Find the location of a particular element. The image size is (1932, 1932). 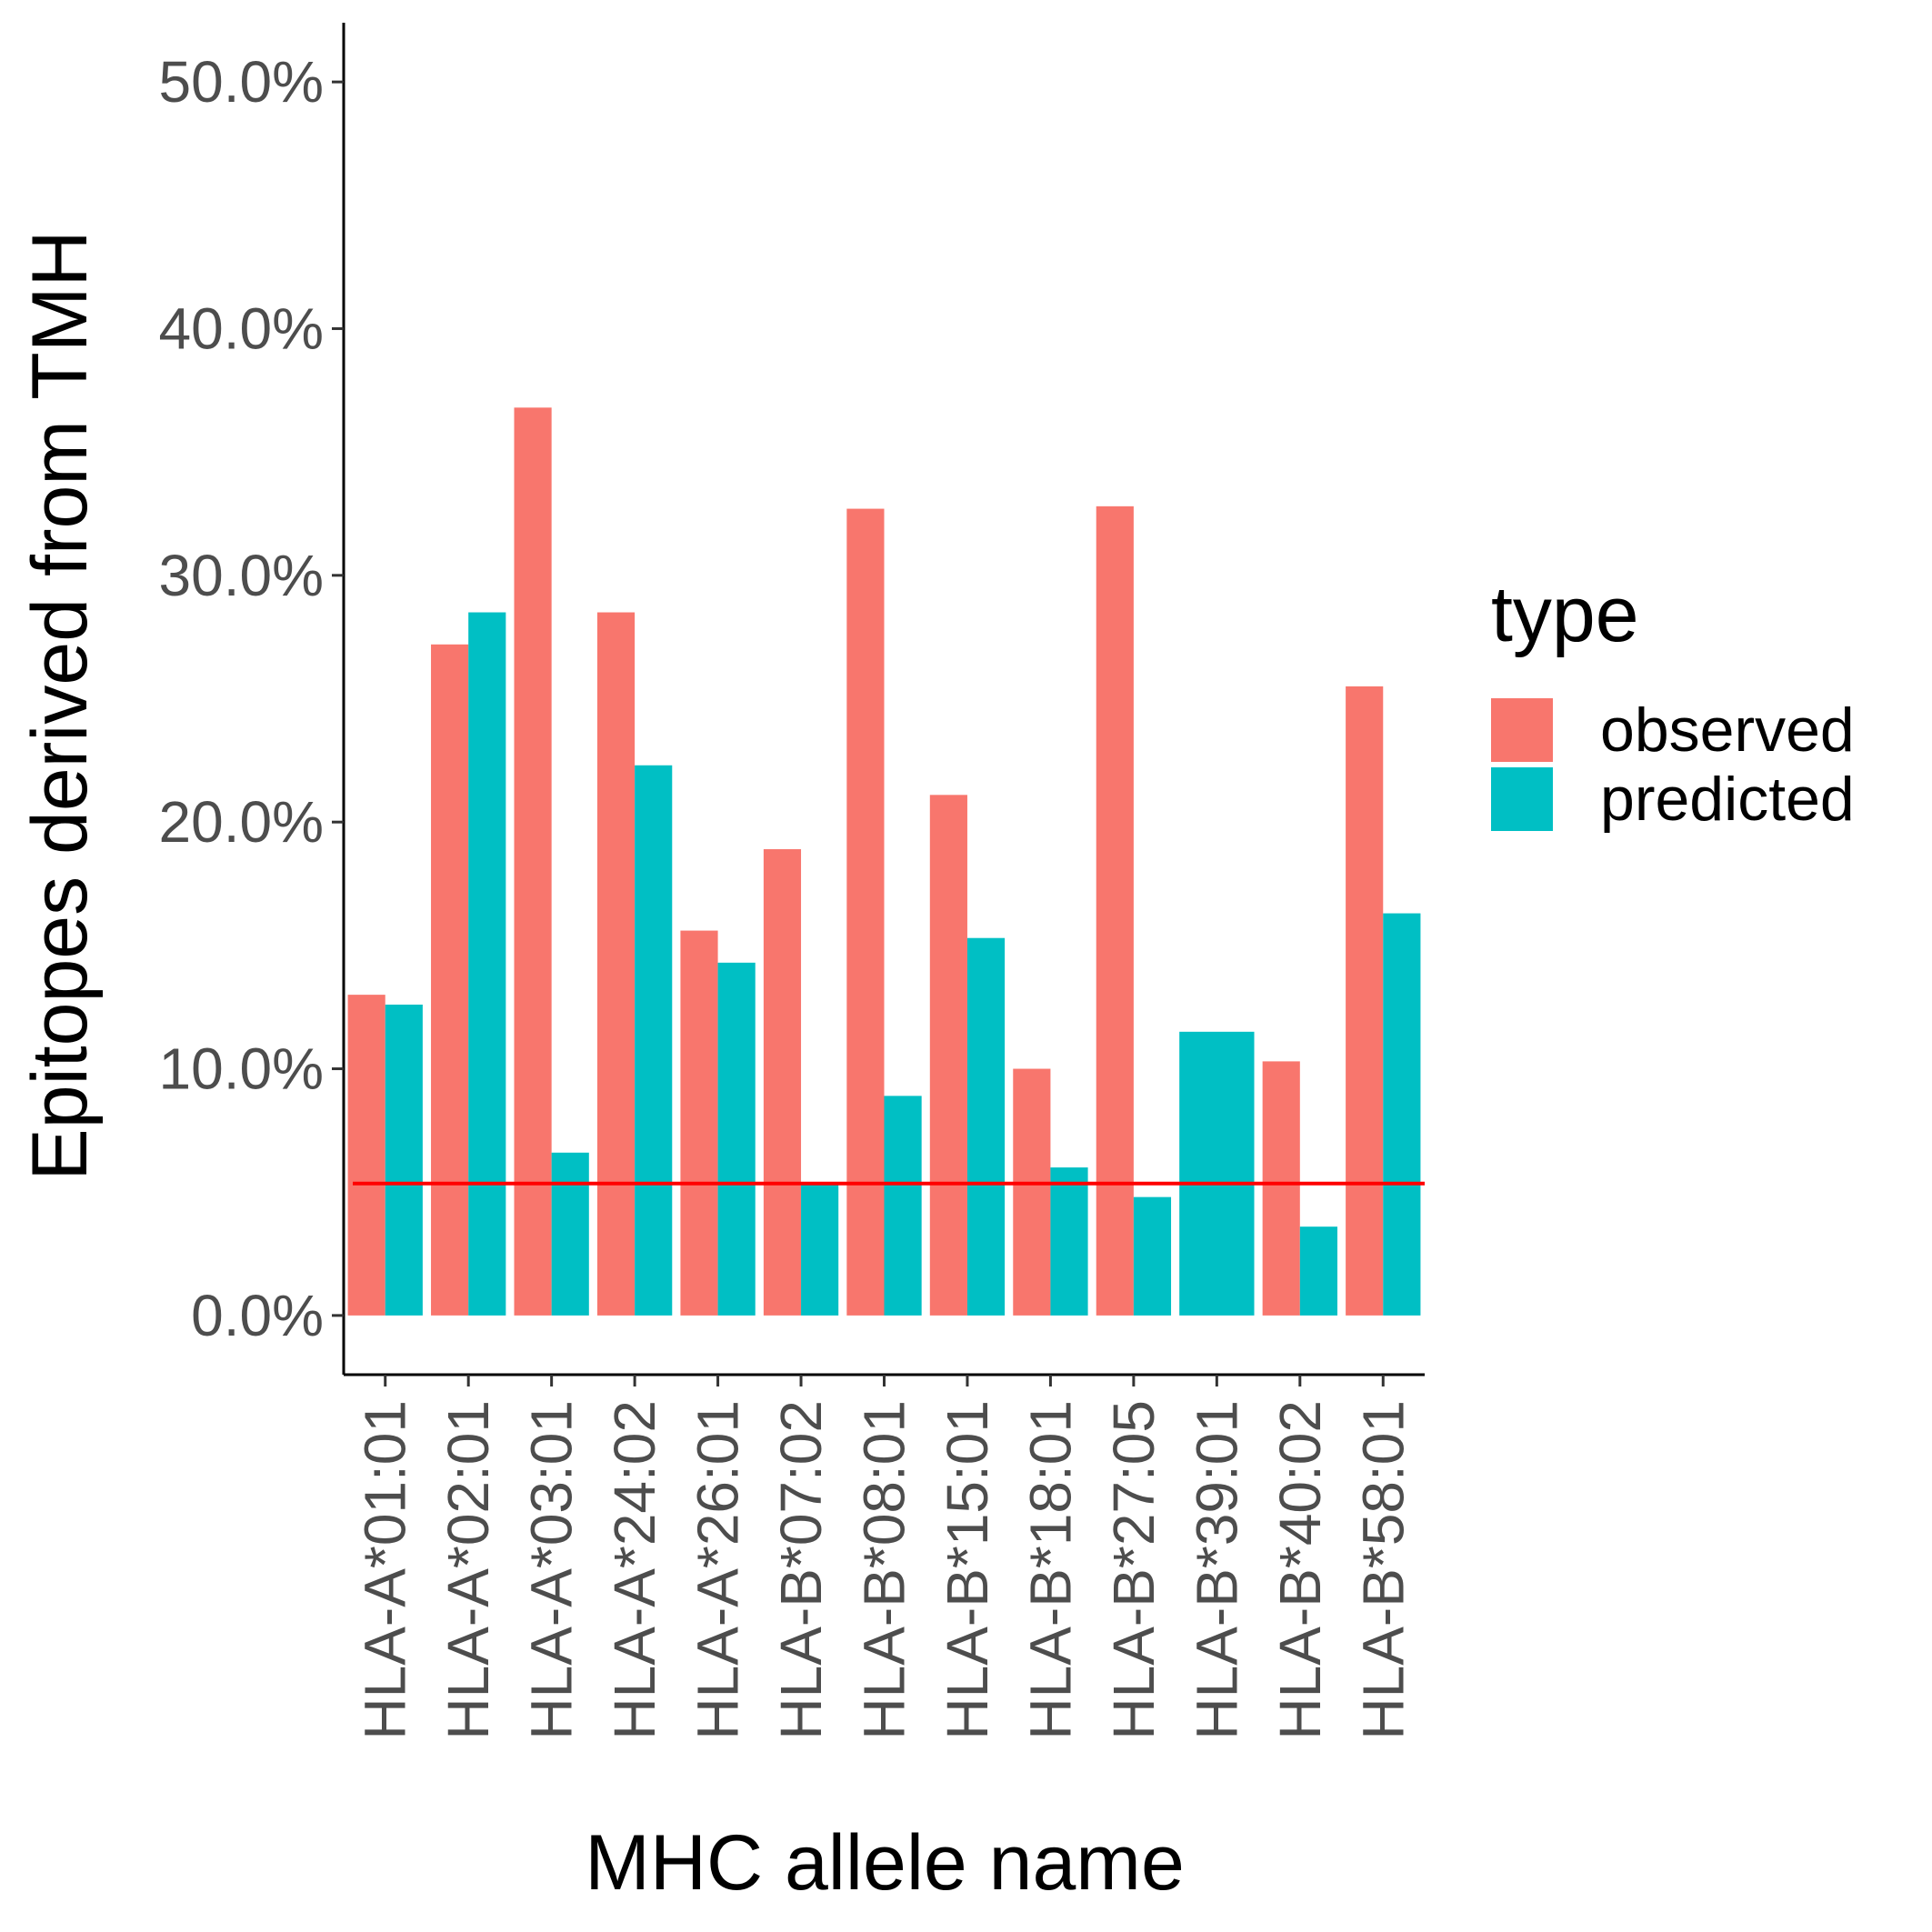

bar-observed-HLA-B*58:01 is located at coordinates (1365, 1001).